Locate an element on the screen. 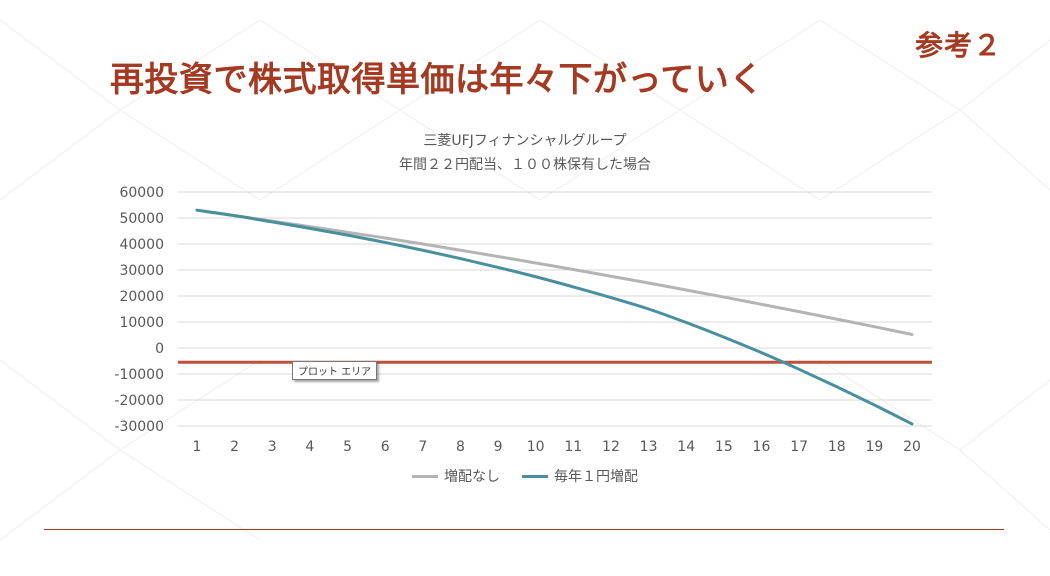 The width and height of the screenshot is (1050, 576). legend-label-increase: 毎年１円増配 is located at coordinates (596, 477).